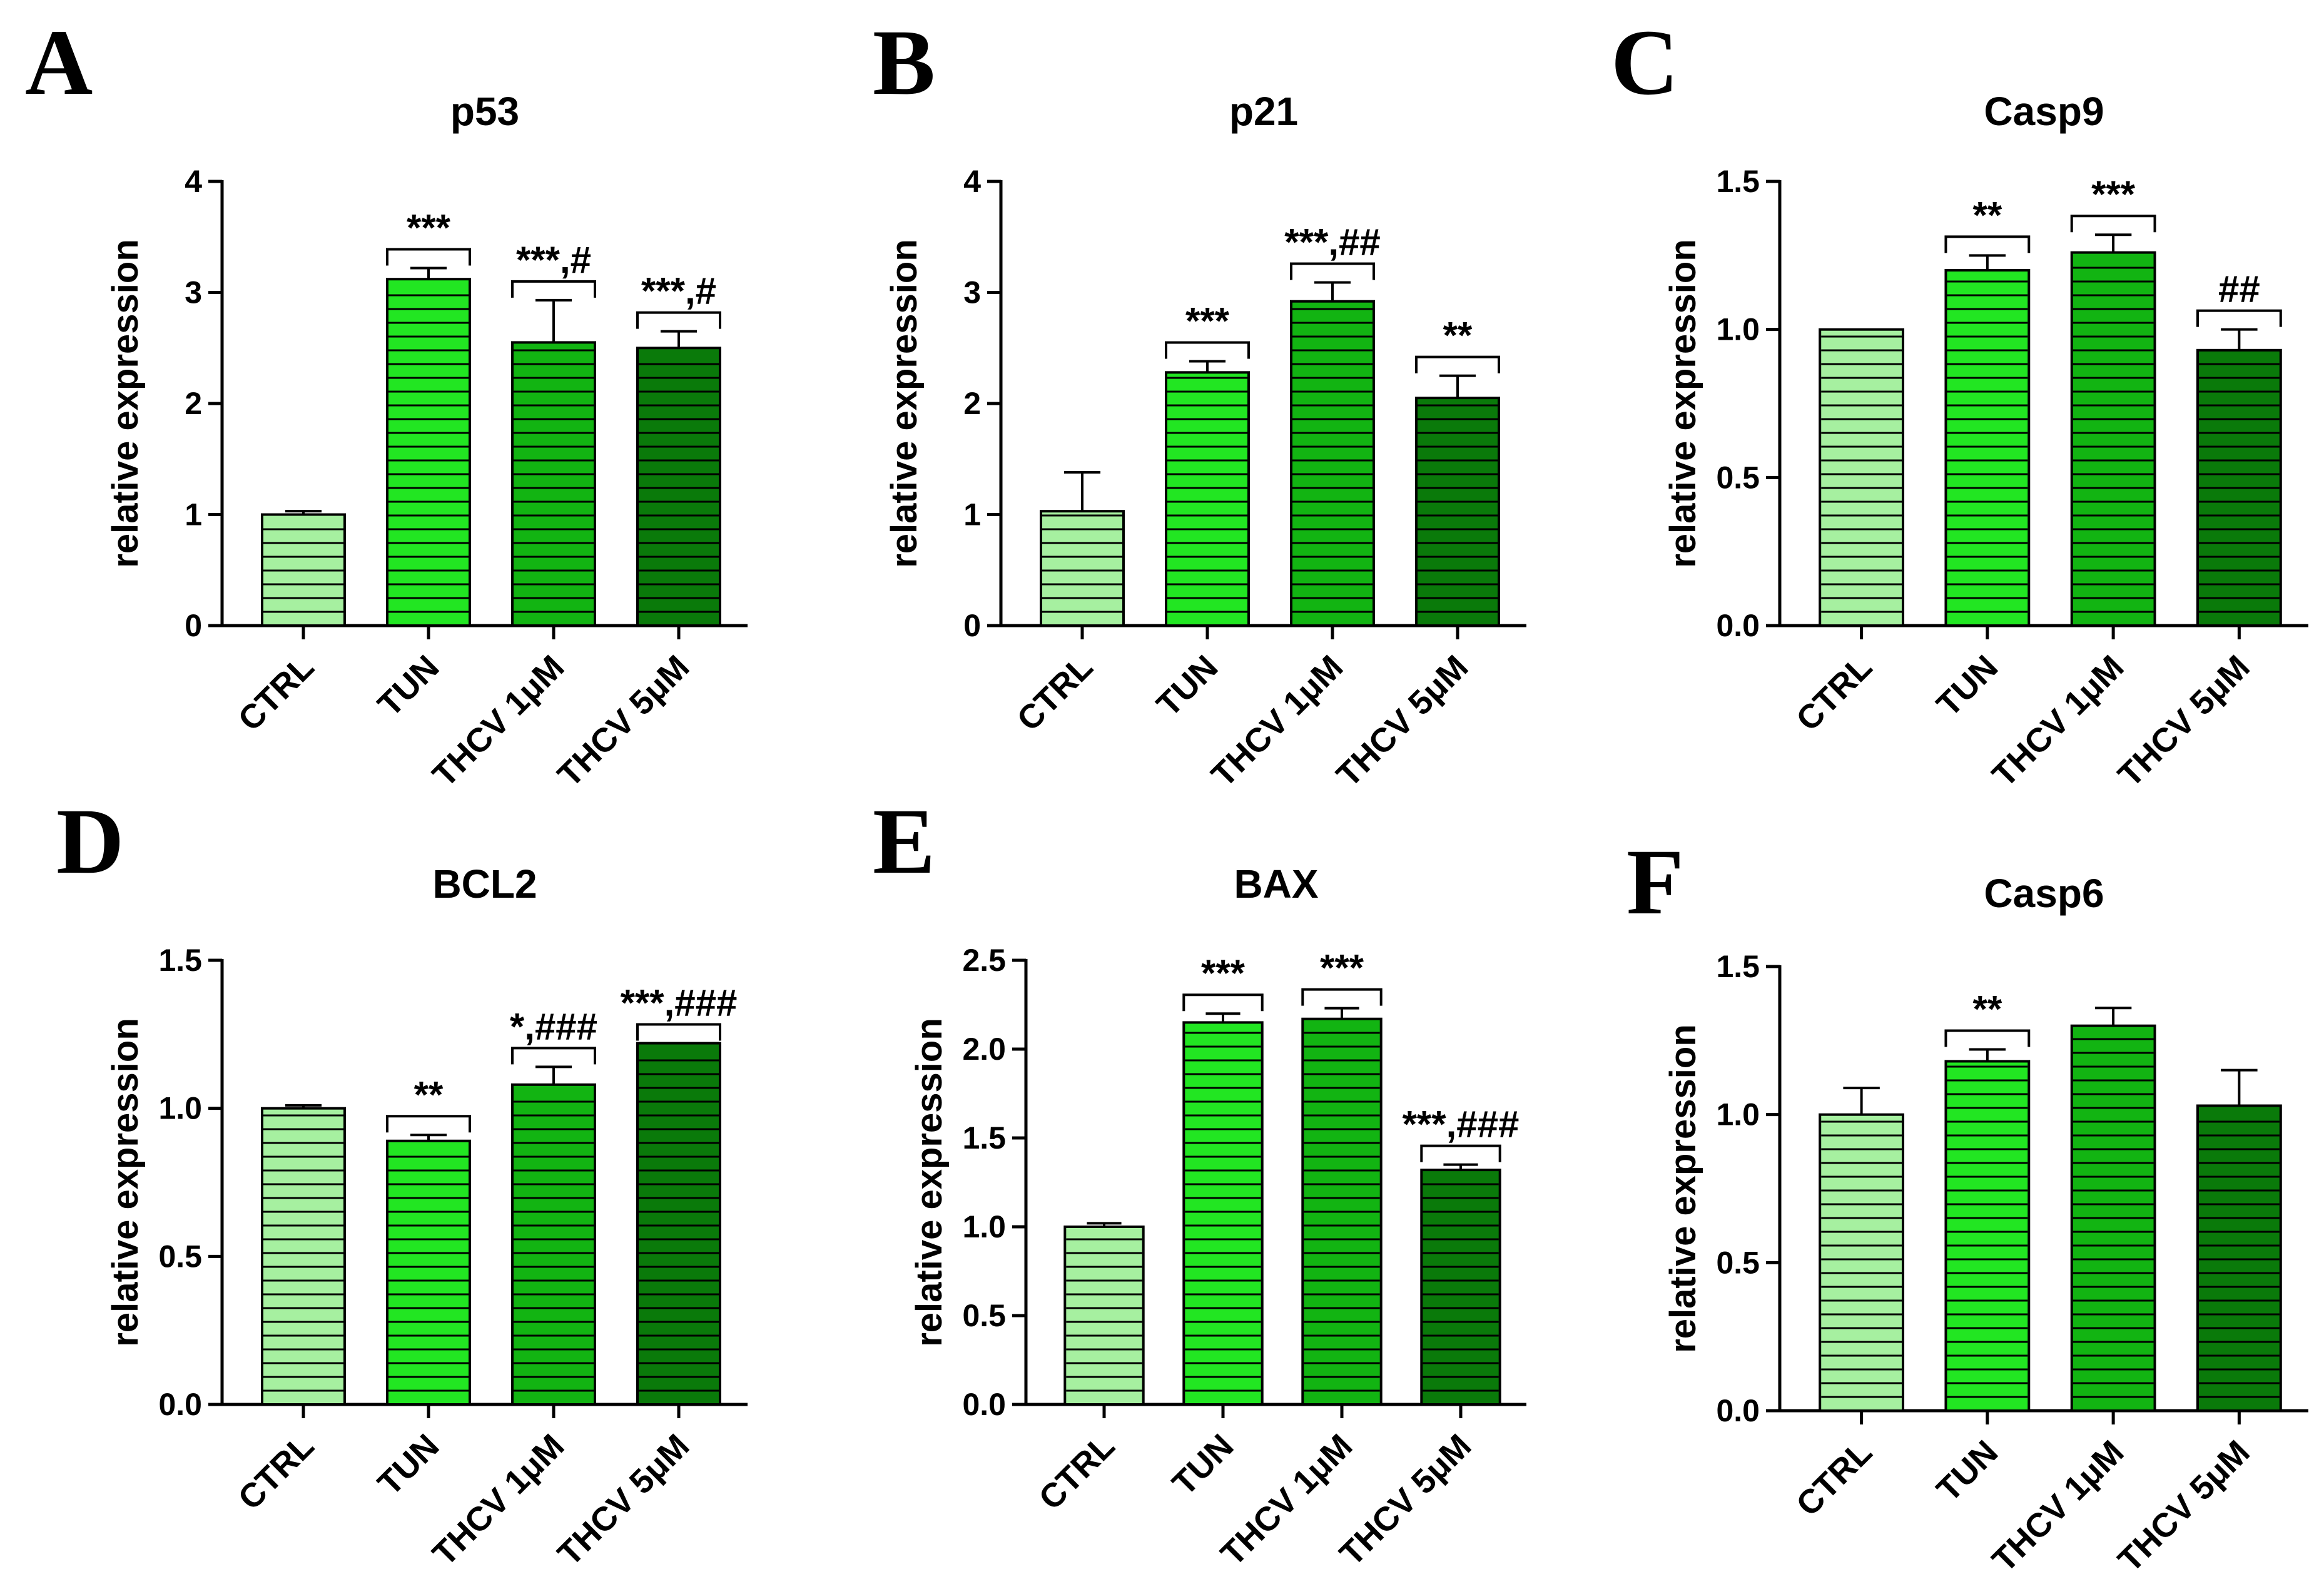 This screenshot has height=1594, width=2324. What do you see at coordinates (1276, 884) in the screenshot?
I see `chart-title: BAX` at bounding box center [1276, 884].